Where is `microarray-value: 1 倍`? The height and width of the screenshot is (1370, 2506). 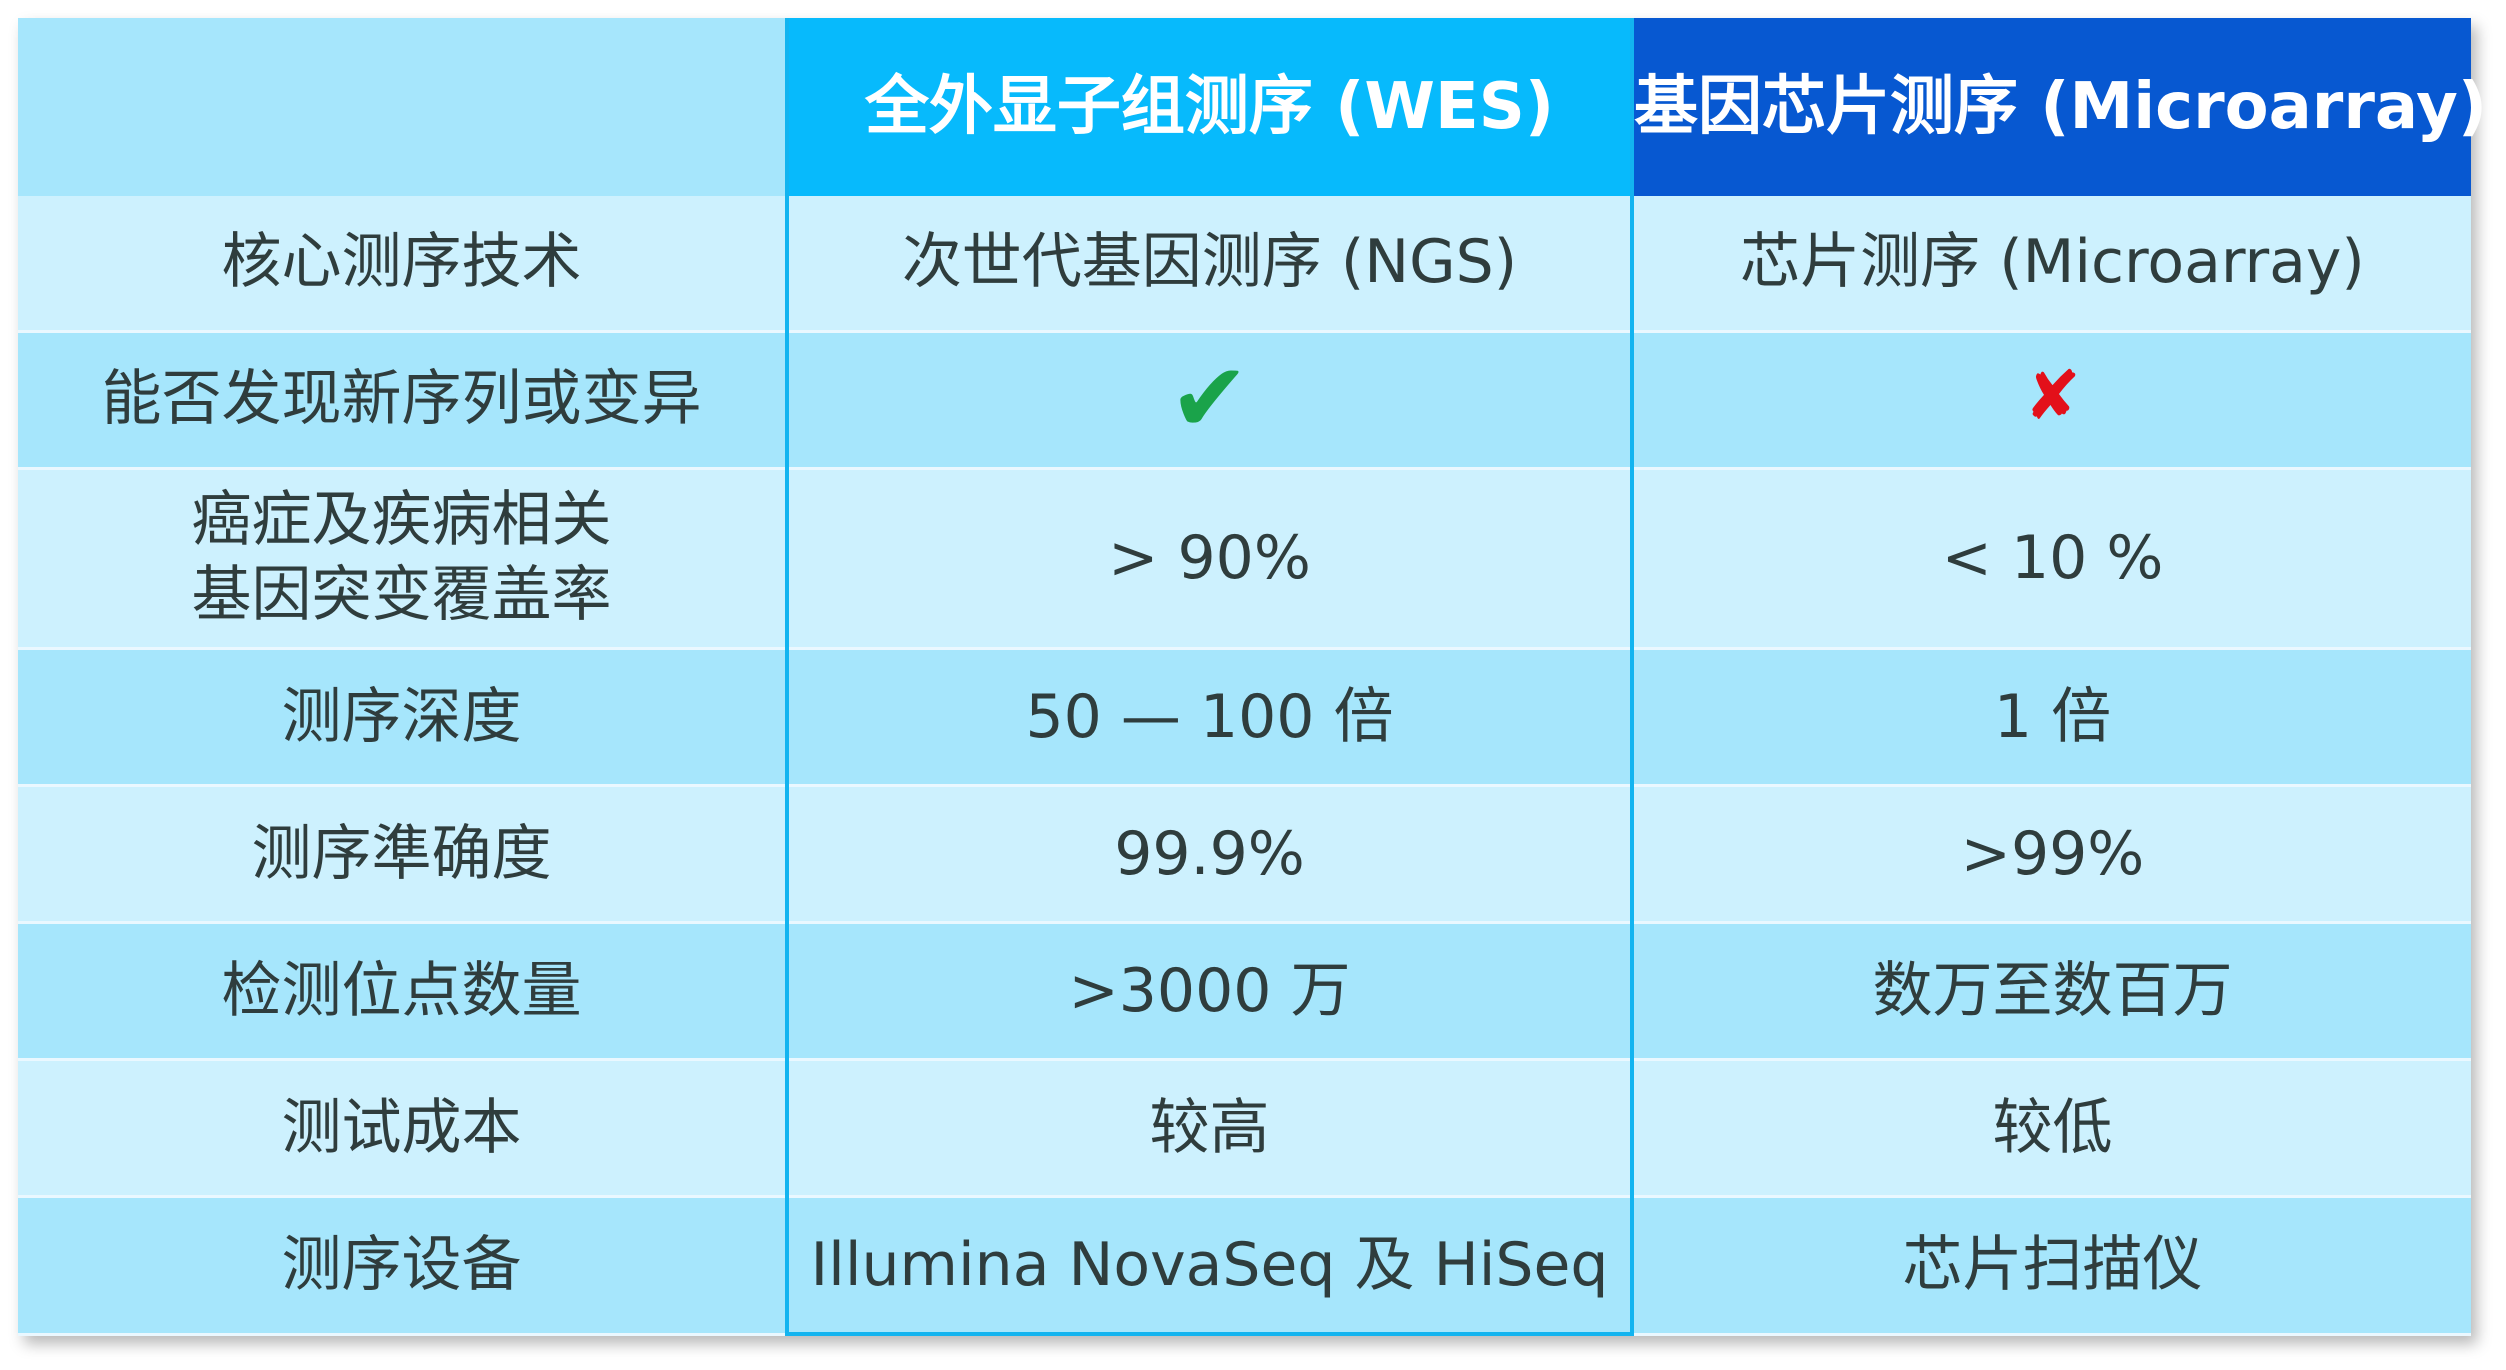 microarray-value: 1 倍 is located at coordinates (2051, 718).